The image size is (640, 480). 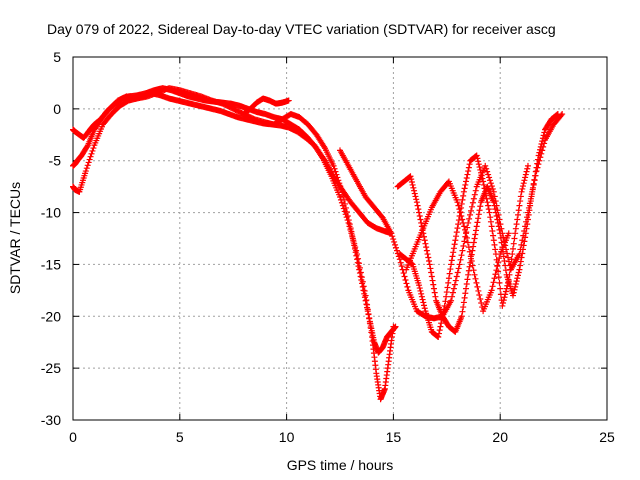 What do you see at coordinates (180, 437) in the screenshot?
I see `x-tick-label: 5` at bounding box center [180, 437].